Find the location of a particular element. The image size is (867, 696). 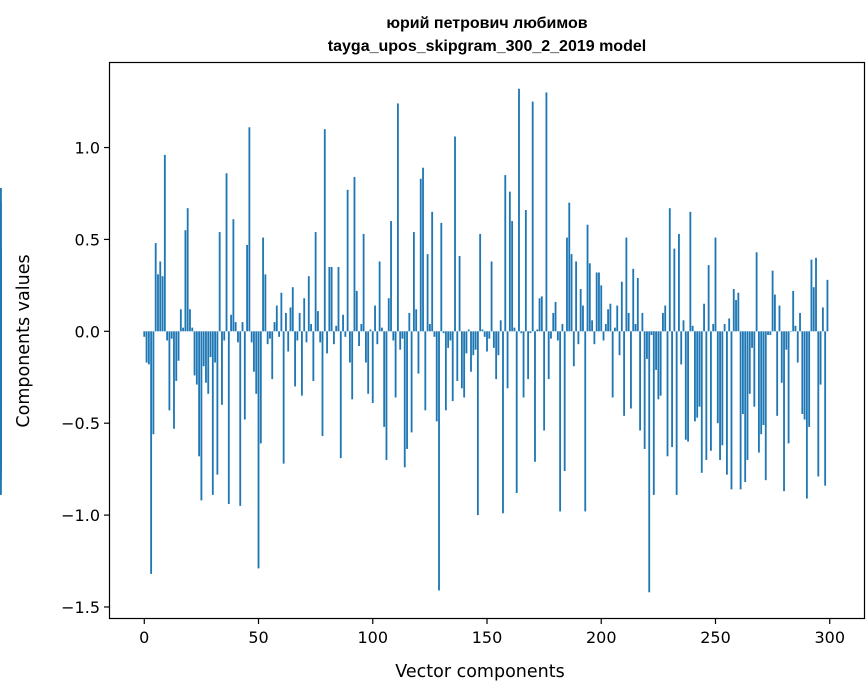

y-tick-label: −1.0 is located at coordinates (80, 515).